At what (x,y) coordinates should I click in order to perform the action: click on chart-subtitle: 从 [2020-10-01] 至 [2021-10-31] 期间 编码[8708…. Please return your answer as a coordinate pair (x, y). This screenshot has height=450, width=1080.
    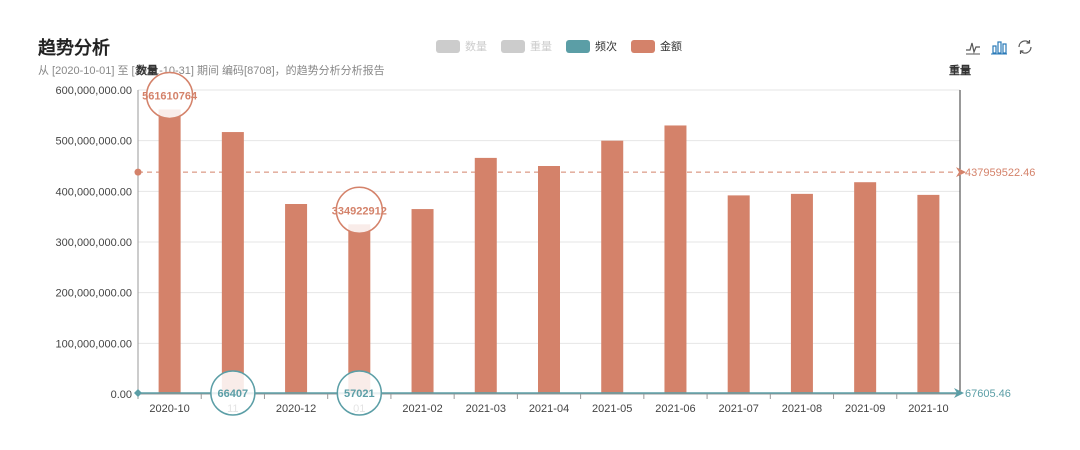
    Looking at the image, I should click on (211, 71).